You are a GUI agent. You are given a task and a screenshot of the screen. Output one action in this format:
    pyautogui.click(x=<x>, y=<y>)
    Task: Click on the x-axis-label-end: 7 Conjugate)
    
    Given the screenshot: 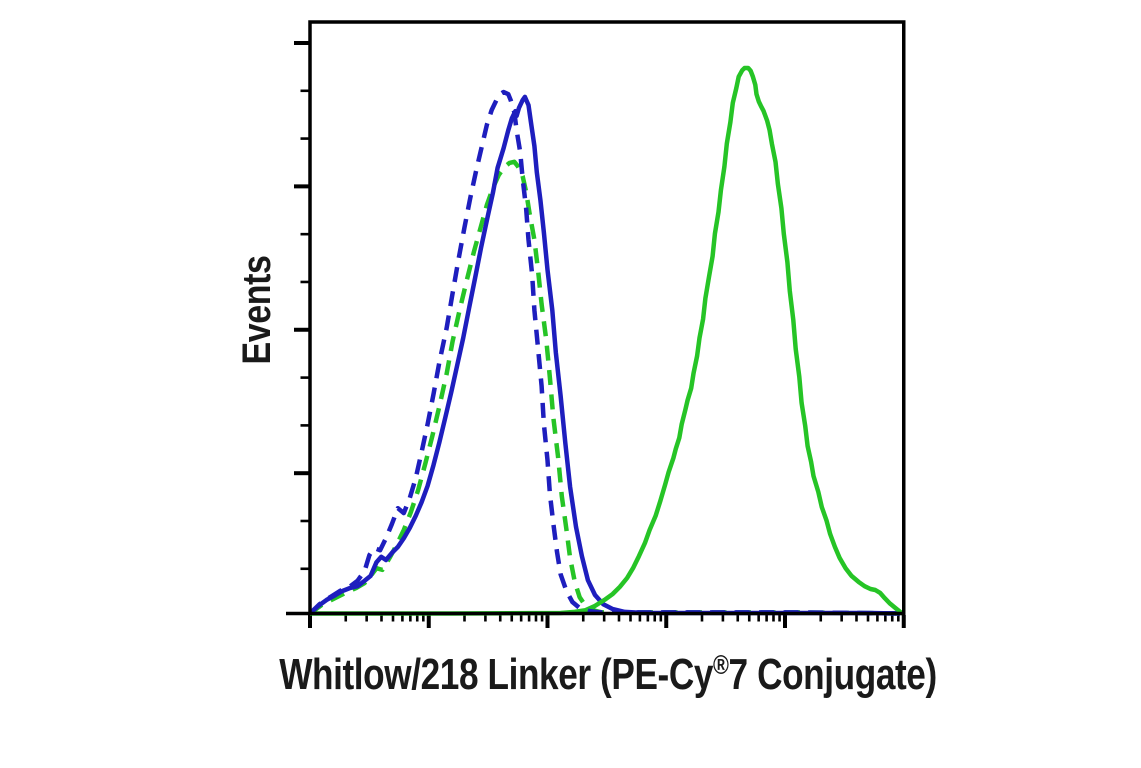 What is the action you would take?
    pyautogui.click(x=833, y=674)
    